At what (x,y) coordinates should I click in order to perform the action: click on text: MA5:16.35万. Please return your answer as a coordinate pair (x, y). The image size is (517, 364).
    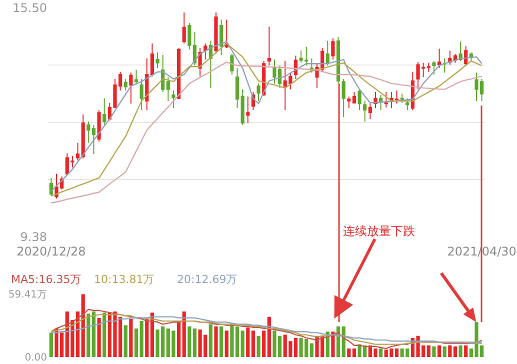
    Looking at the image, I should click on (46, 279).